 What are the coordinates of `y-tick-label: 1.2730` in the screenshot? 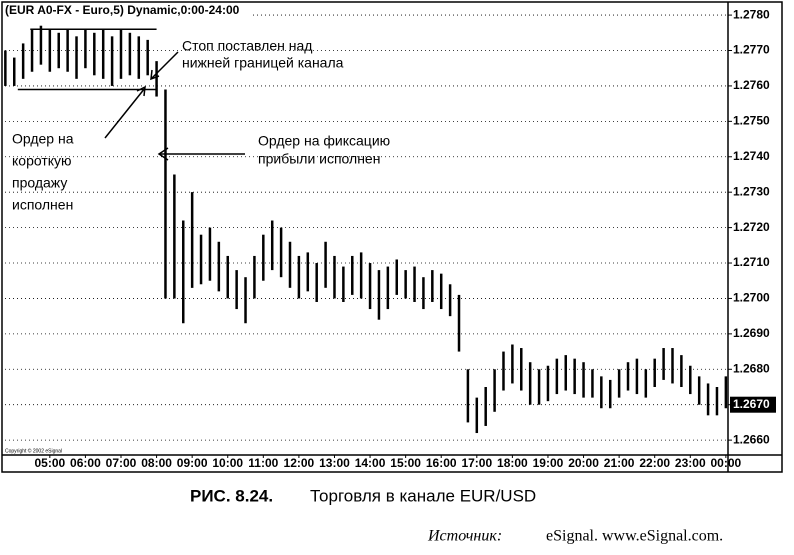 It's located at (751, 191).